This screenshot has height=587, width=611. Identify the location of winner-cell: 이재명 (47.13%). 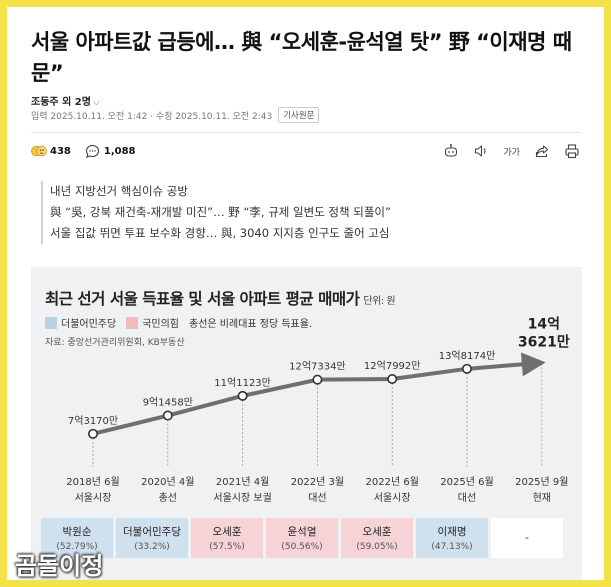
(452, 538).